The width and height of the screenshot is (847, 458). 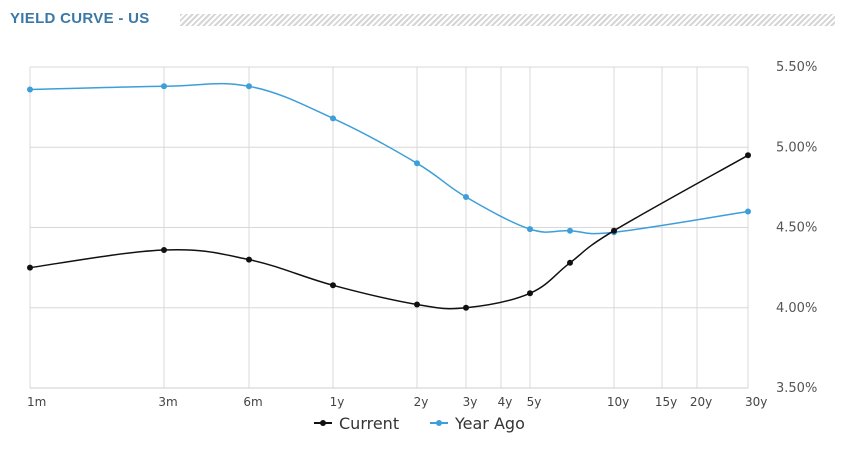 I want to click on legend: Current Year Ago, so click(x=419, y=423).